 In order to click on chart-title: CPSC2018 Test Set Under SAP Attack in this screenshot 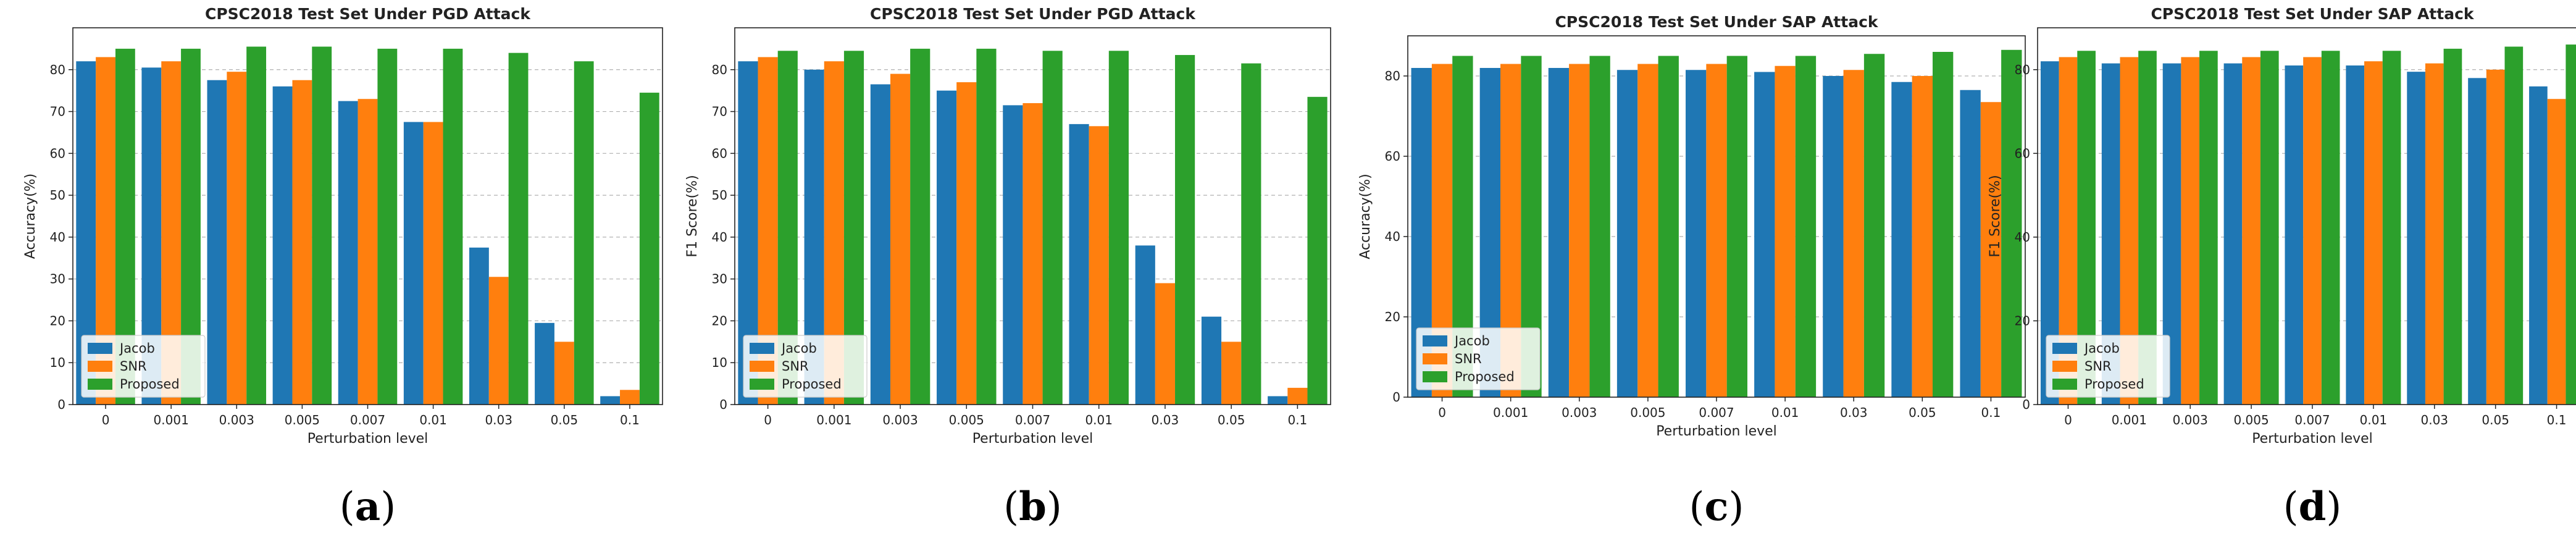, I will do `click(1716, 22)`.